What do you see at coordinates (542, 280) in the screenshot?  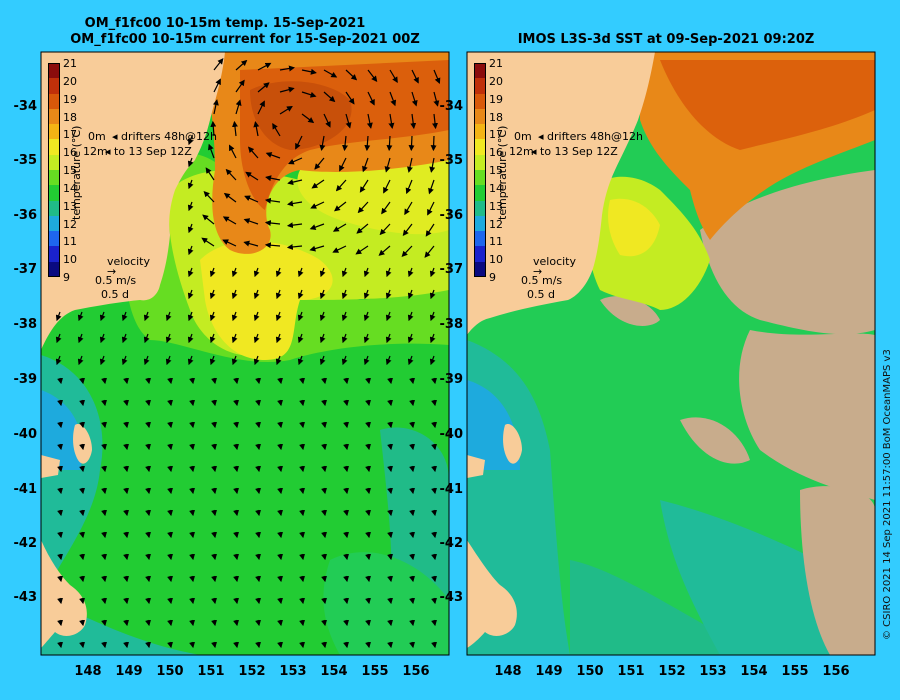 I see `right-velocity-speed: 0.5 m/s` at bounding box center [542, 280].